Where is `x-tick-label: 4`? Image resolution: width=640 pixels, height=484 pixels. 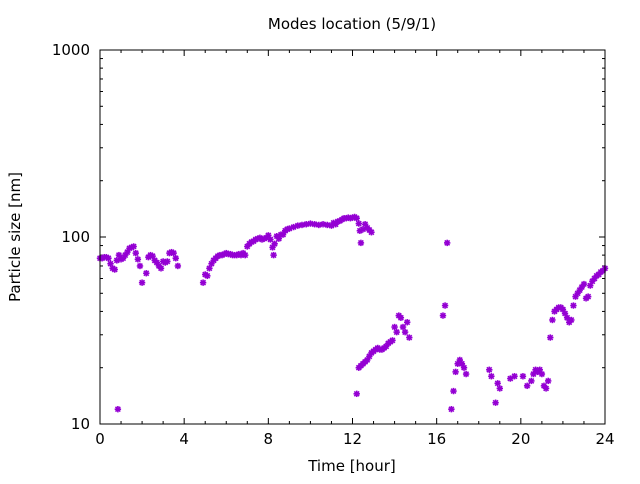 x-tick-label: 4 is located at coordinates (184, 439).